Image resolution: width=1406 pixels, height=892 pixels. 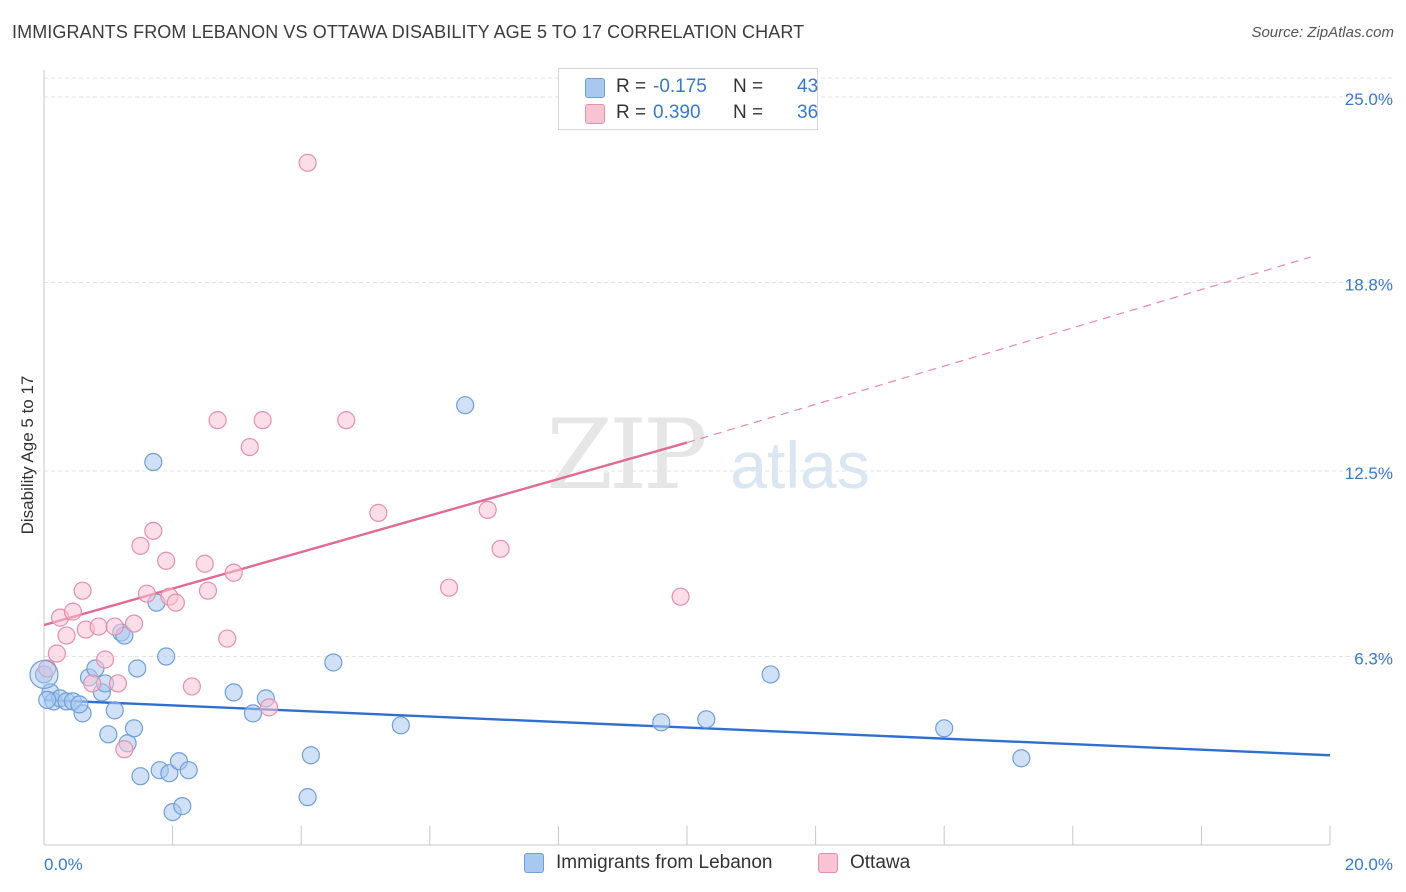 What do you see at coordinates (1369, 99) in the screenshot?
I see `y-tick-label: 25.0%` at bounding box center [1369, 99].